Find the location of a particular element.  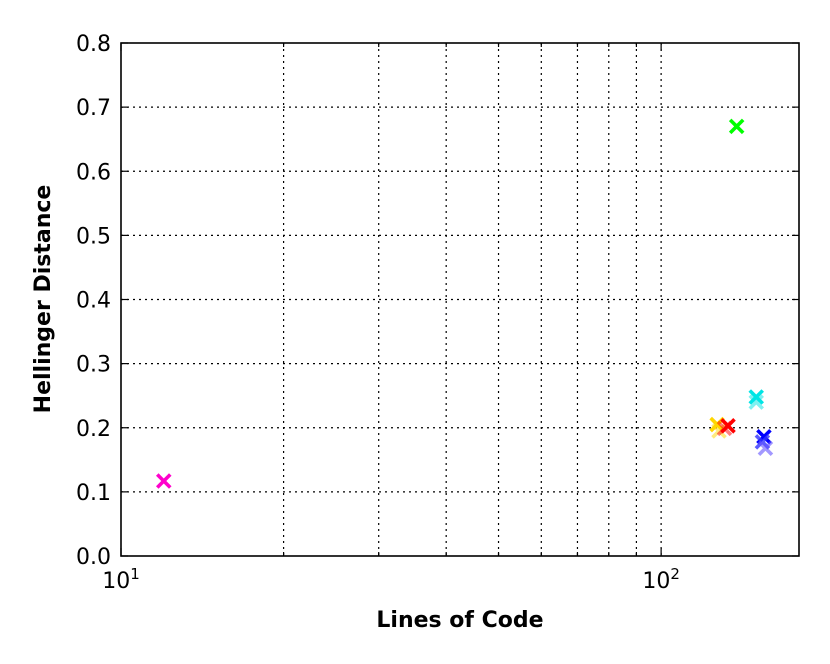

y-tick-label: 0.3 is located at coordinates (93, 365).